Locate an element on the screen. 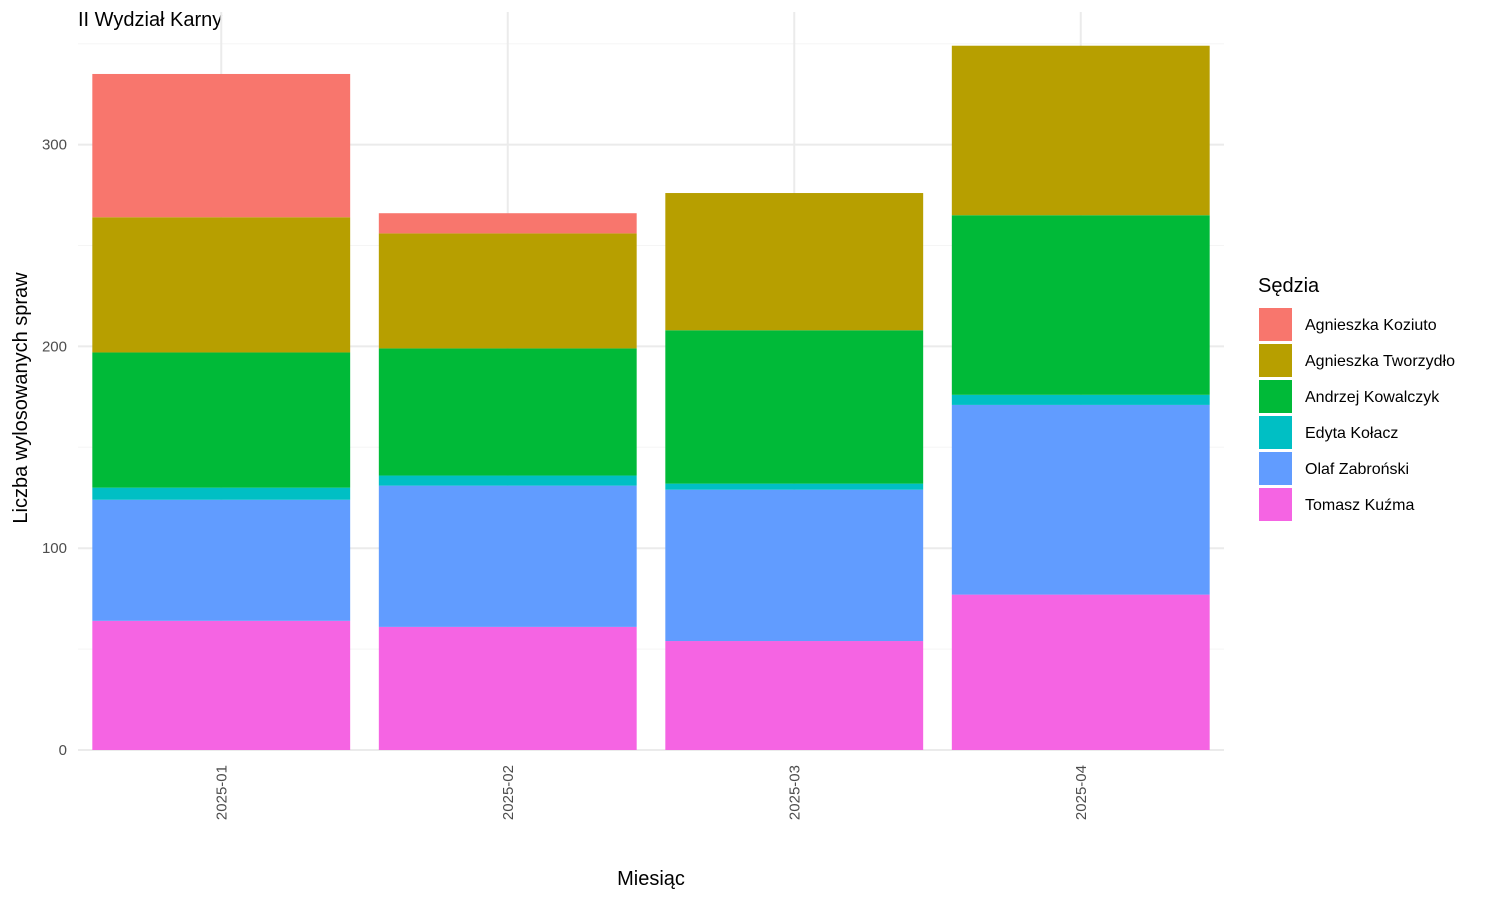 This screenshot has height=900, width=1500. y-tick-label: 300 is located at coordinates (54, 145).